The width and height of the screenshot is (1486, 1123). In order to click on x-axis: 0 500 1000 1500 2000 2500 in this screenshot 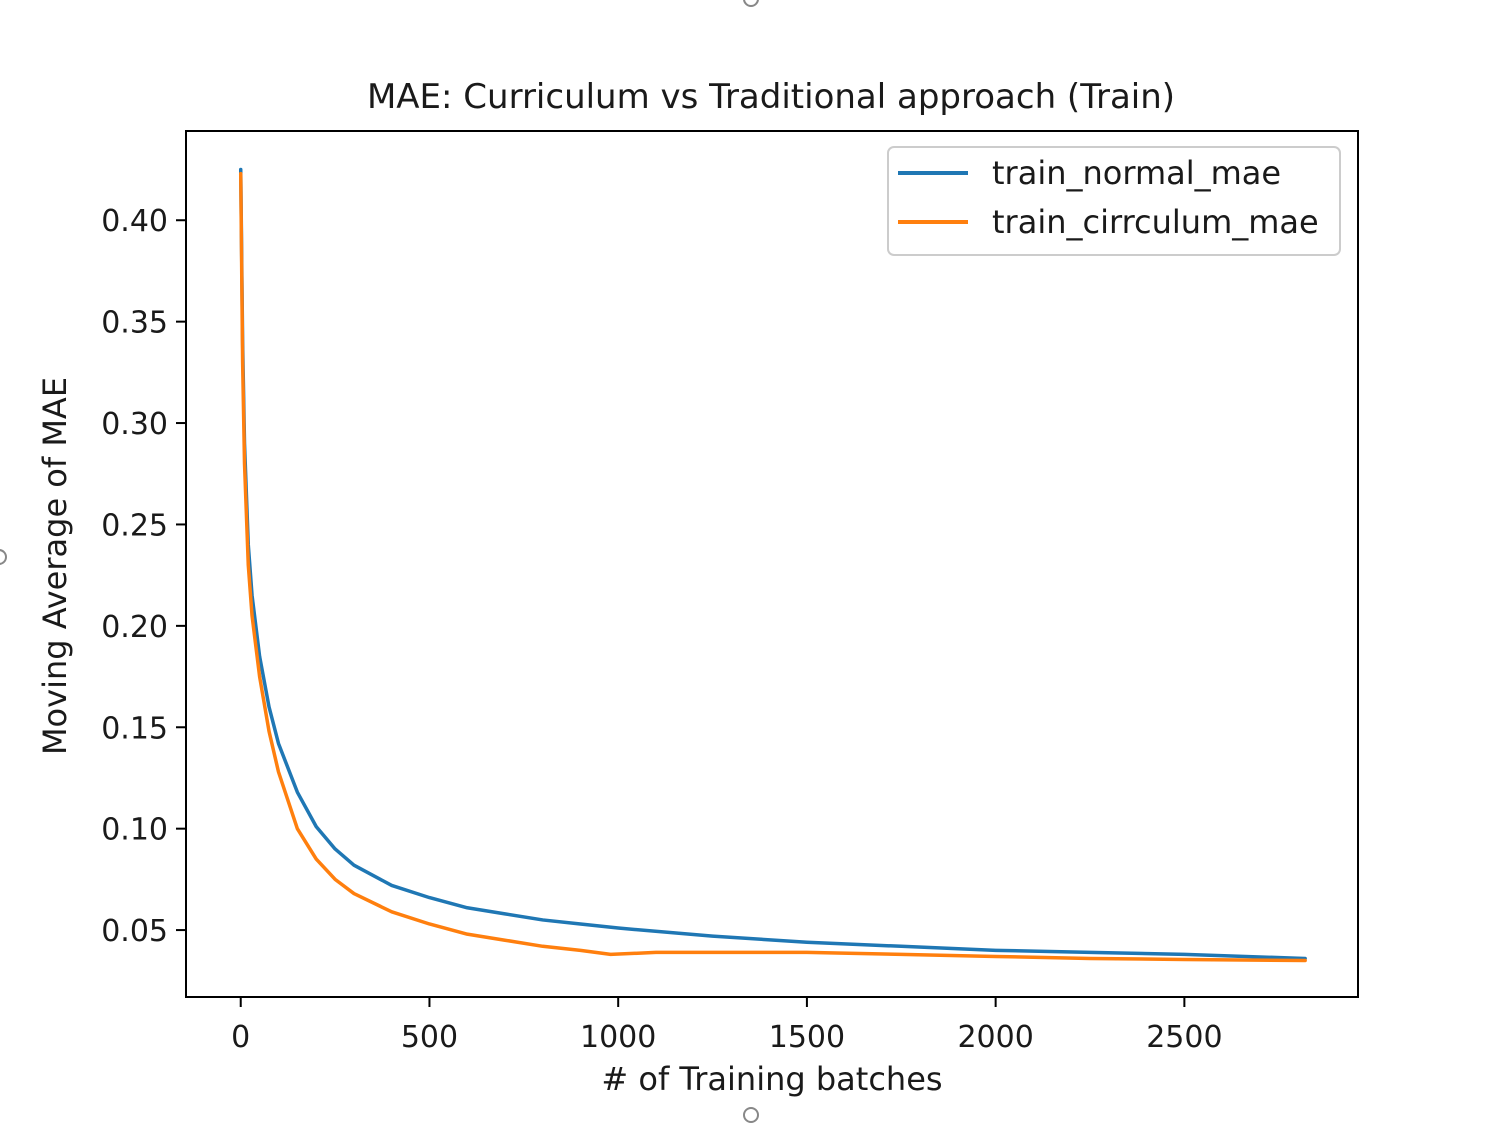, I will do `click(727, 1026)`.